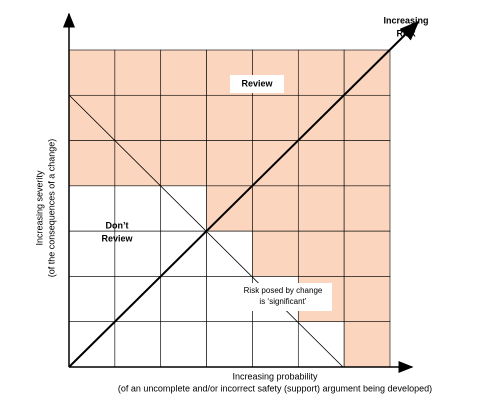 Image resolution: width=477 pixels, height=406 pixels. I want to click on dont-review-label: Don’t, so click(117, 225).